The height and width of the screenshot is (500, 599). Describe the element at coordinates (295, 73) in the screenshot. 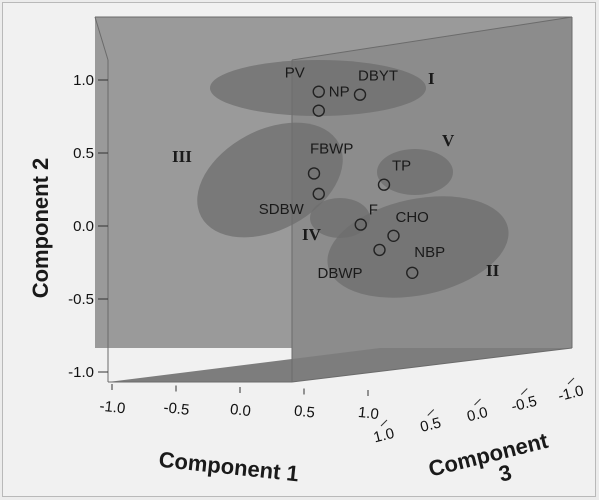

I see `point-label: PV` at that location.